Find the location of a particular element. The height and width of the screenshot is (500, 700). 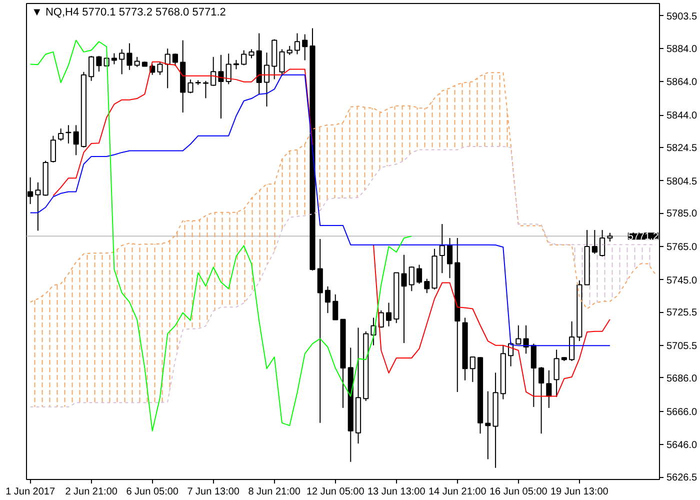

y-tick-label: 5884.0 is located at coordinates (682, 49).